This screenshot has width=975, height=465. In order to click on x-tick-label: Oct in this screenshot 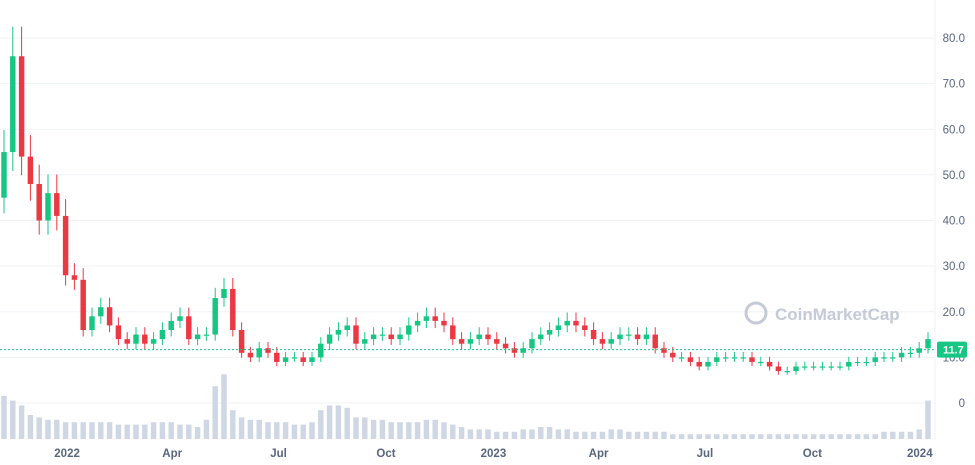, I will do `click(385, 454)`.